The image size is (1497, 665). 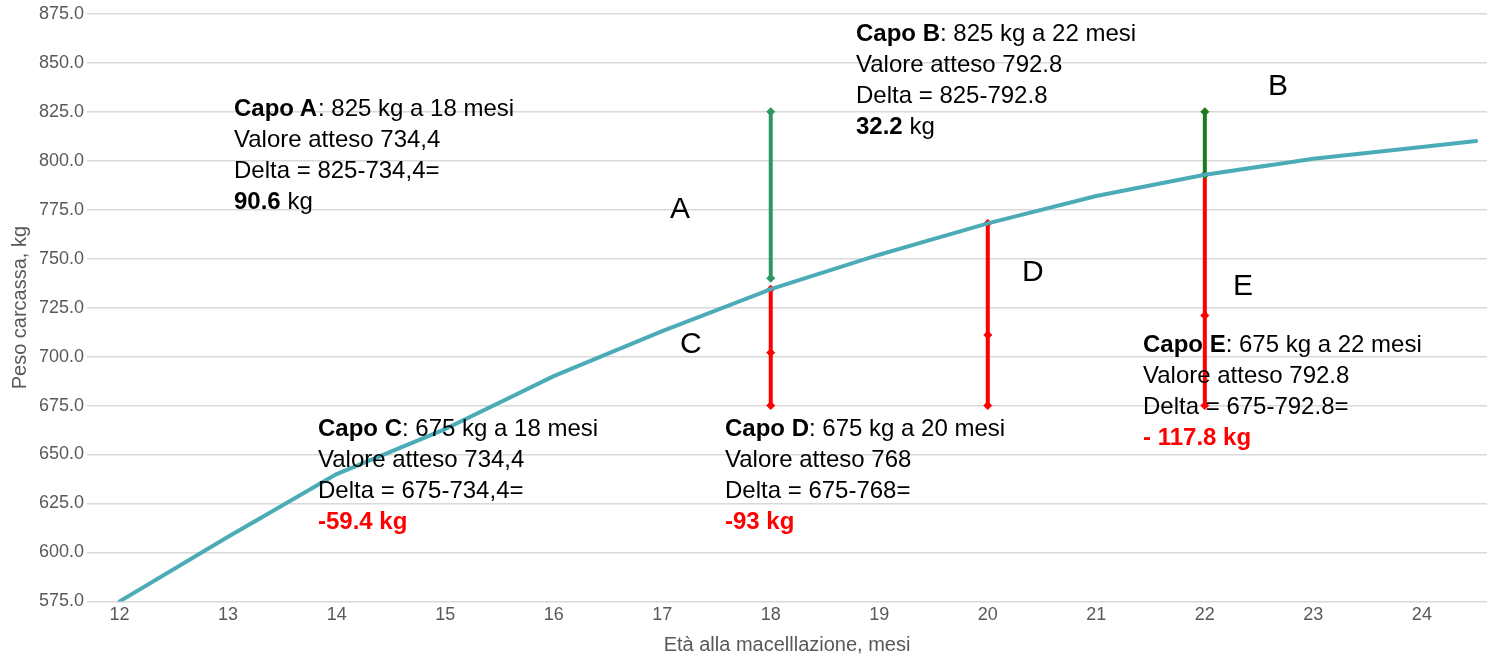 I want to click on x-tick-label: 23, so click(x=1313, y=614).